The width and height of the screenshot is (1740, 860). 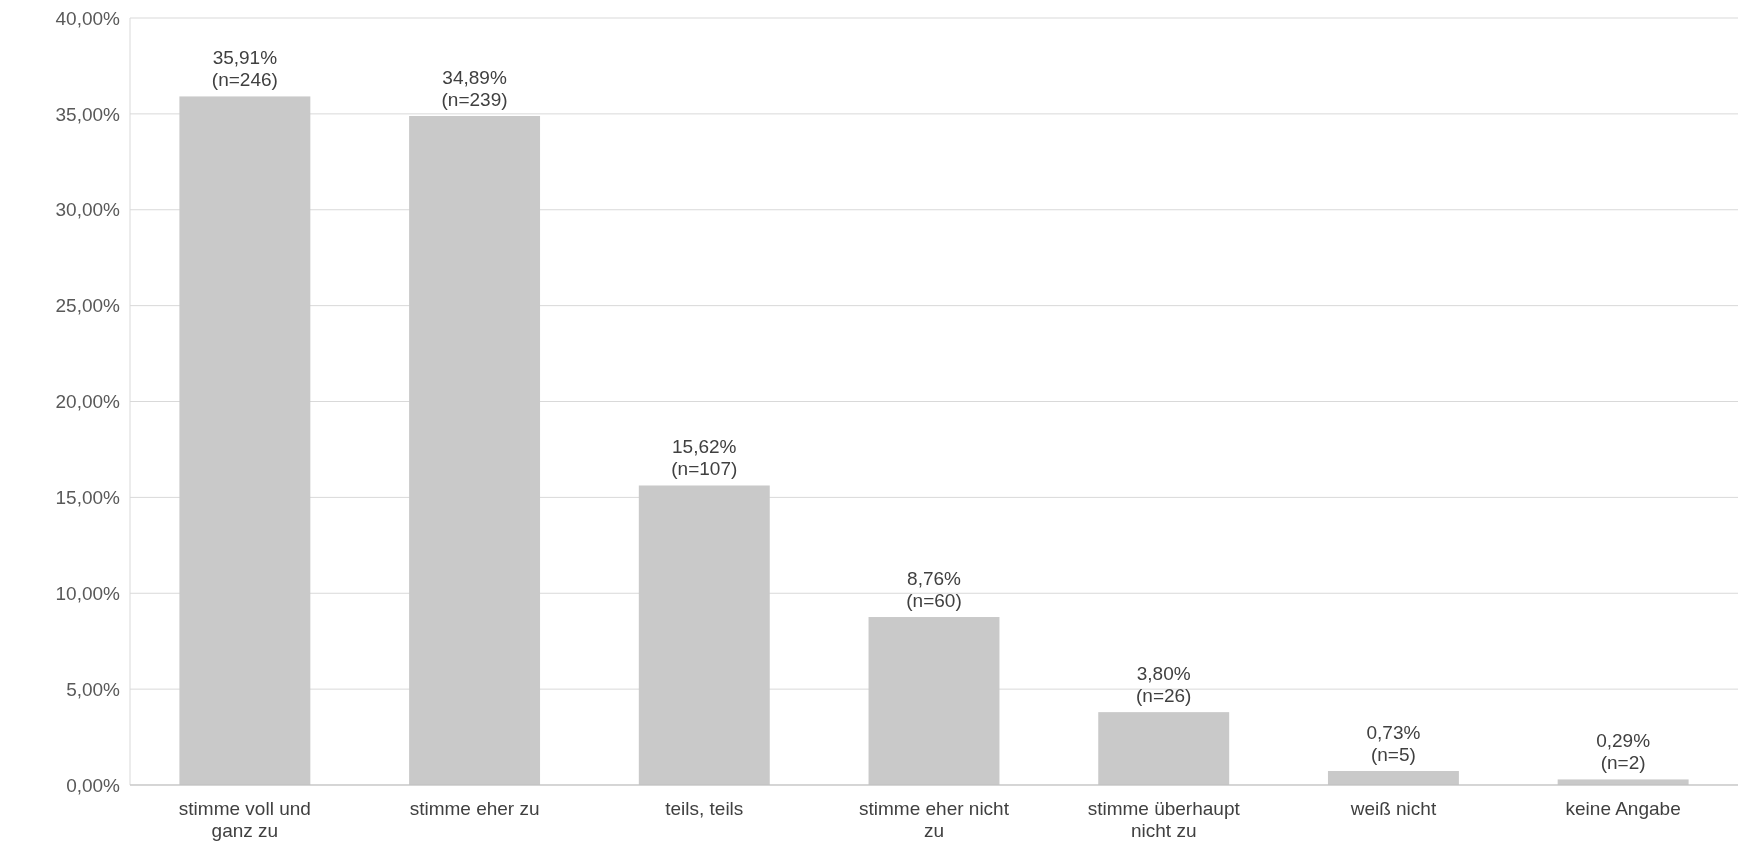 I want to click on x-tick-label: stimme eher nicht zu, so click(x=934, y=819).